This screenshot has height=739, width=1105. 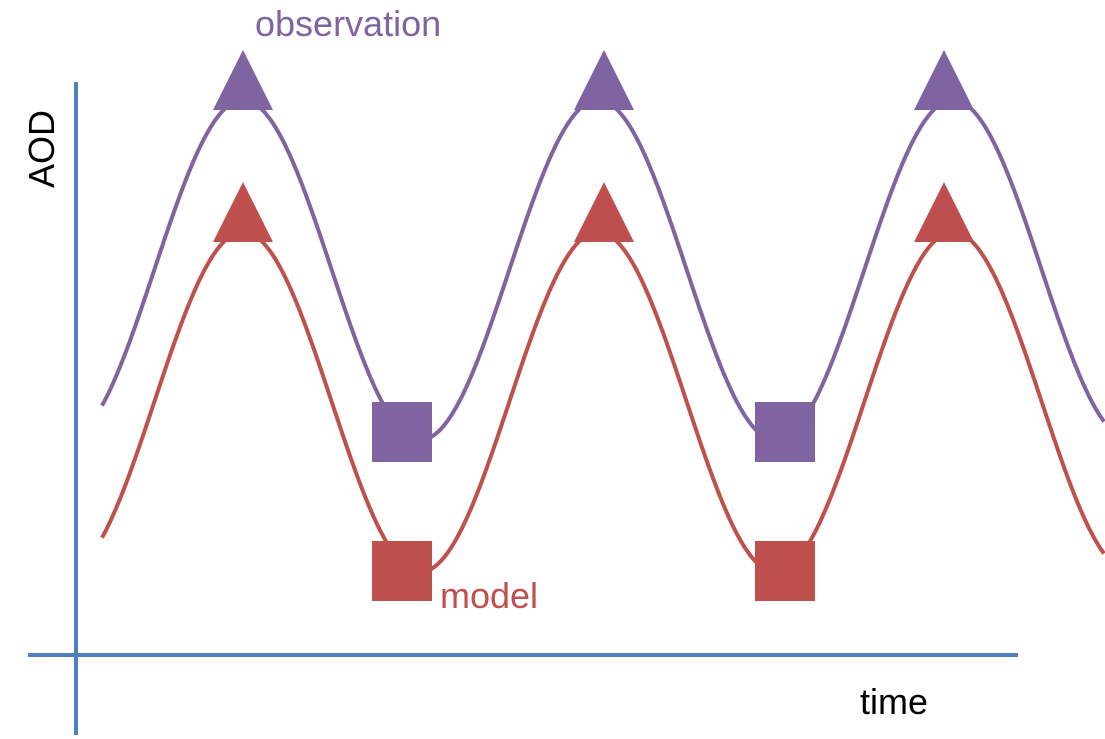 What do you see at coordinates (489, 595) in the screenshot?
I see `model-label: model` at bounding box center [489, 595].